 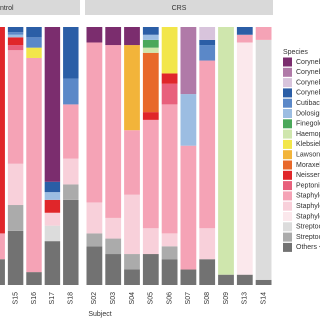 I want to click on x-tick-label: S17, so click(x=52, y=298).